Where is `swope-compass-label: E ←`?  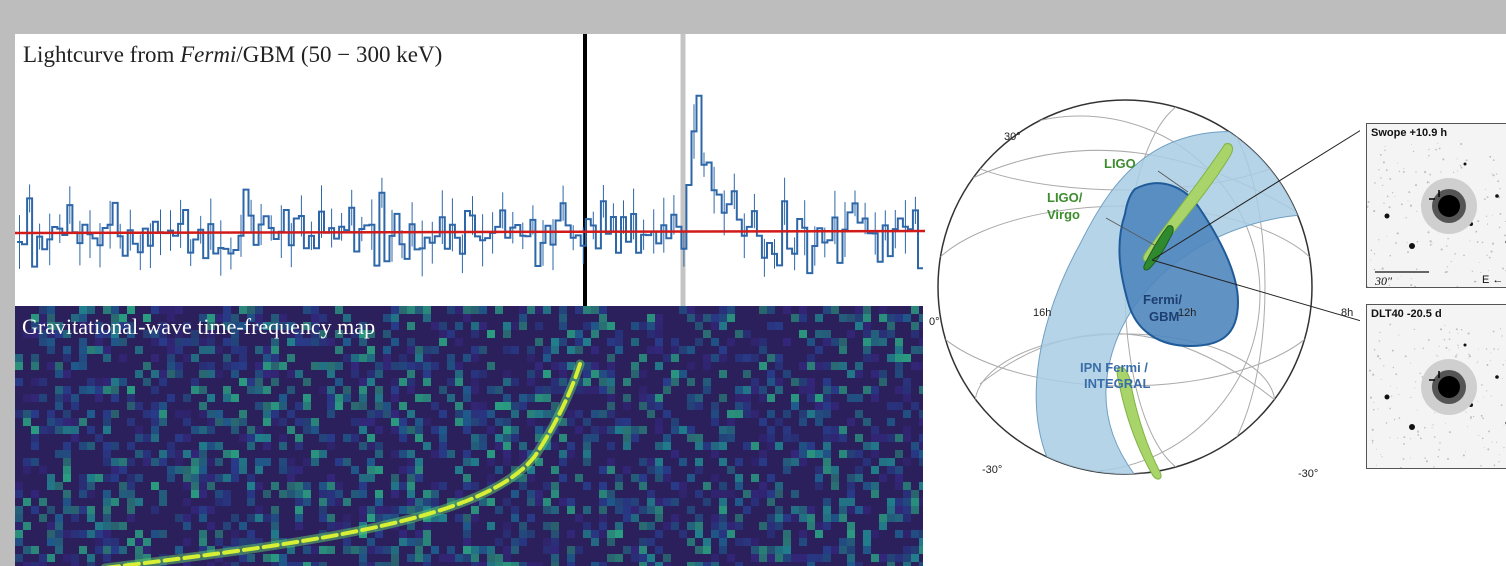 swope-compass-label: E ← is located at coordinates (1493, 280).